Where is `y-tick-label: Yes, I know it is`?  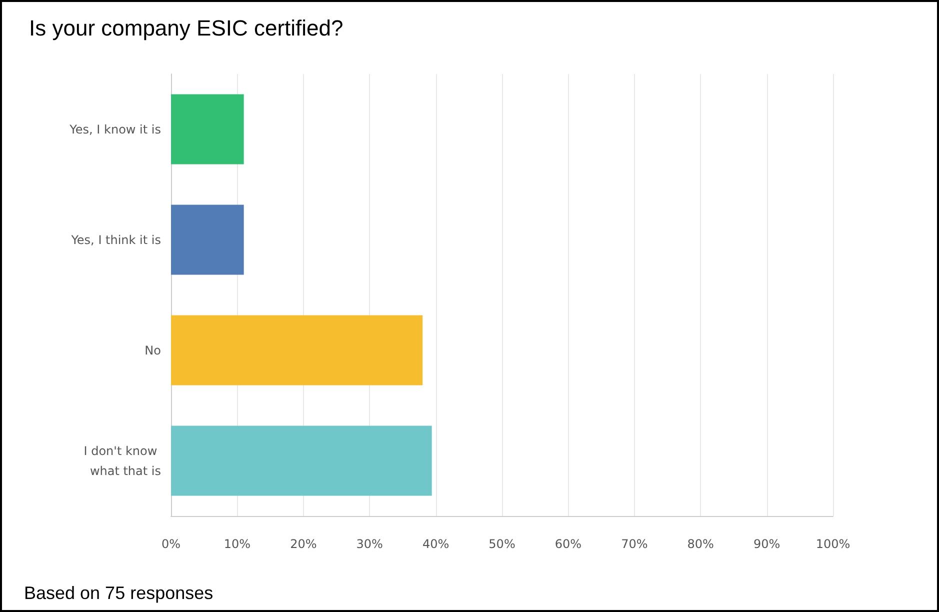
y-tick-label: Yes, I know it is is located at coordinates (114, 129).